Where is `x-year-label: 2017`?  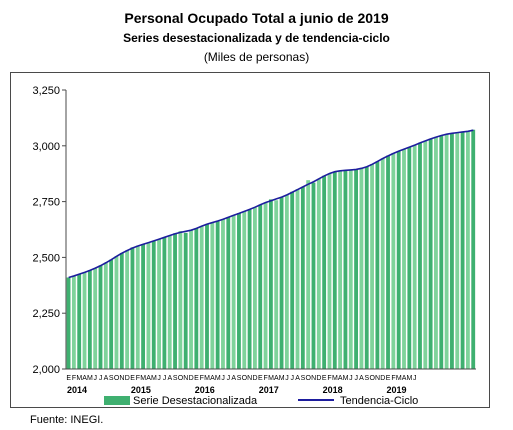 x-year-label: 2017 is located at coordinates (269, 390).